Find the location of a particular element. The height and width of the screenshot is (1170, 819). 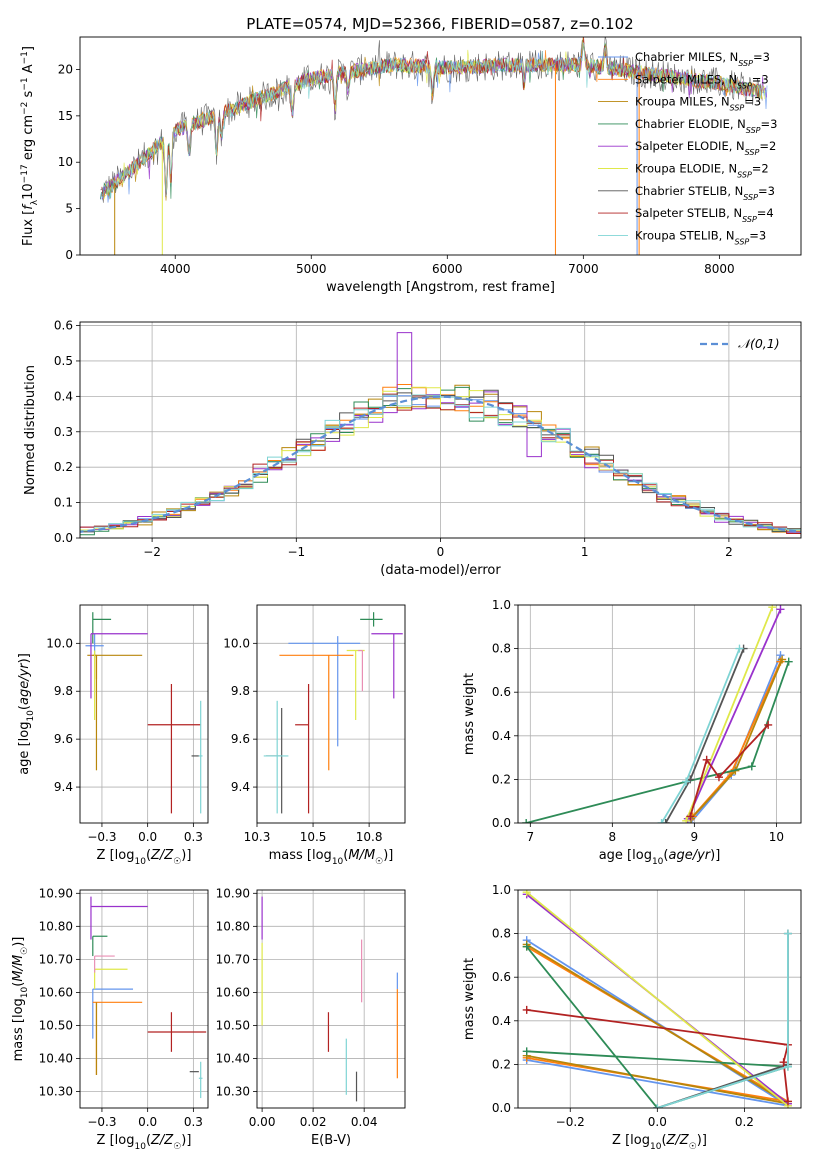

x-tick-label: 7000 is located at coordinates (583, 269).